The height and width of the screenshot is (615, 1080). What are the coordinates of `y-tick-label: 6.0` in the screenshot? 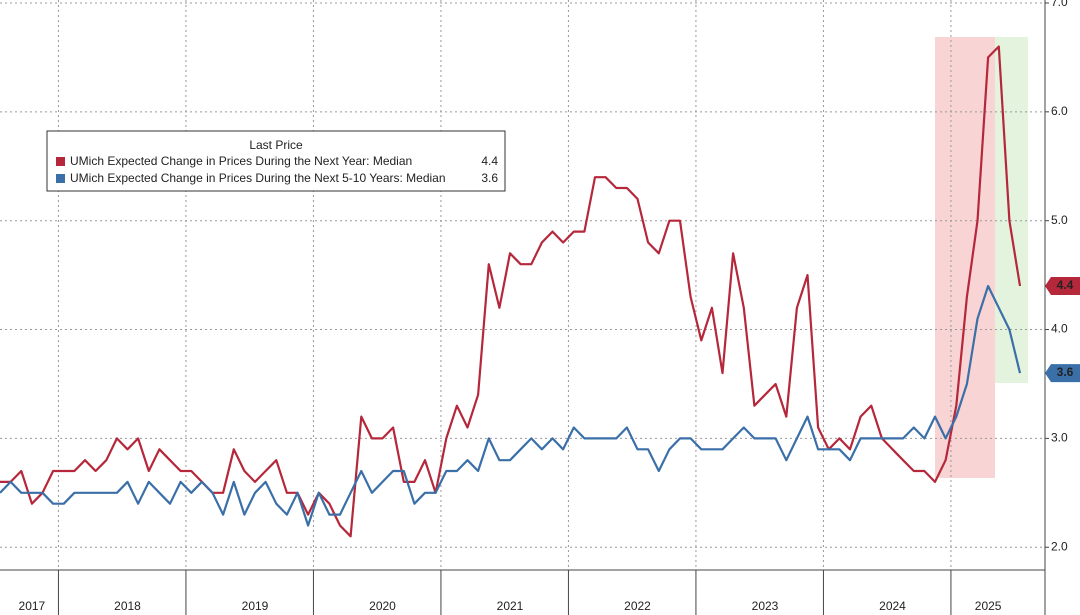 It's located at (1059, 111).